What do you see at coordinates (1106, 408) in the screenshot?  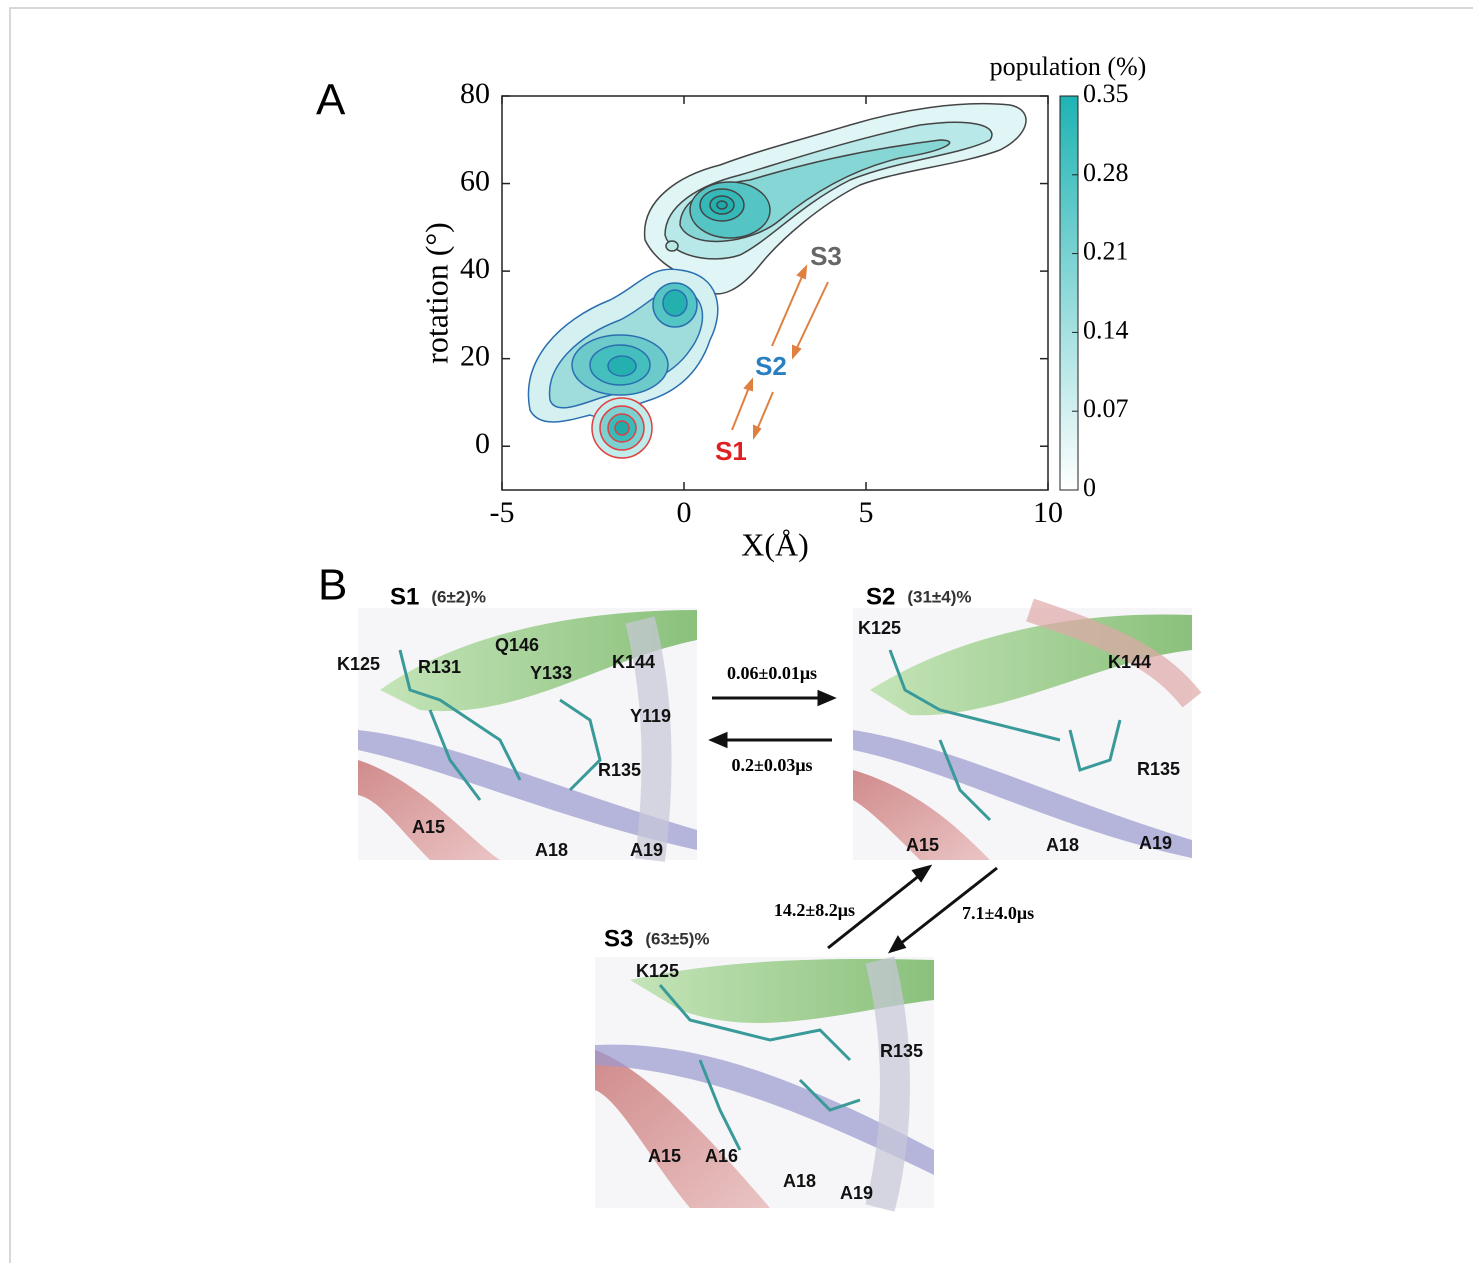 I see `colorbar-tick-label: 0.07` at bounding box center [1106, 408].